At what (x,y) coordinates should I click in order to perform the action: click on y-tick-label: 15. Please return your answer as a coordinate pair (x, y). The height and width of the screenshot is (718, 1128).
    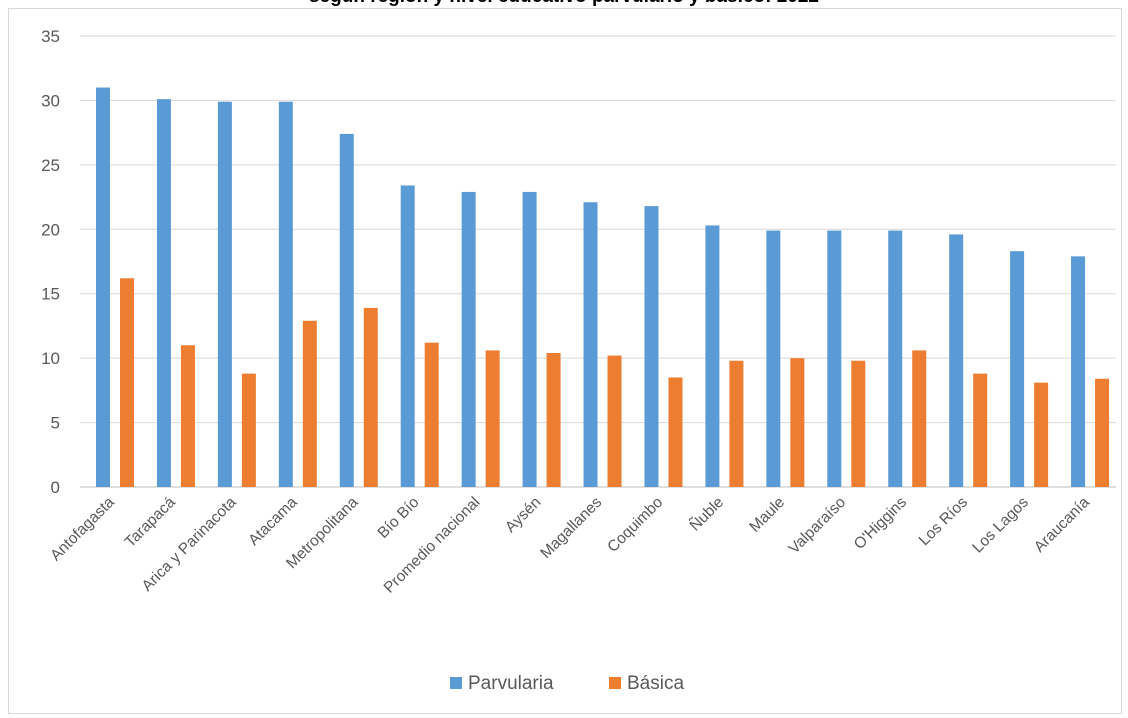
    Looking at the image, I should click on (50, 294).